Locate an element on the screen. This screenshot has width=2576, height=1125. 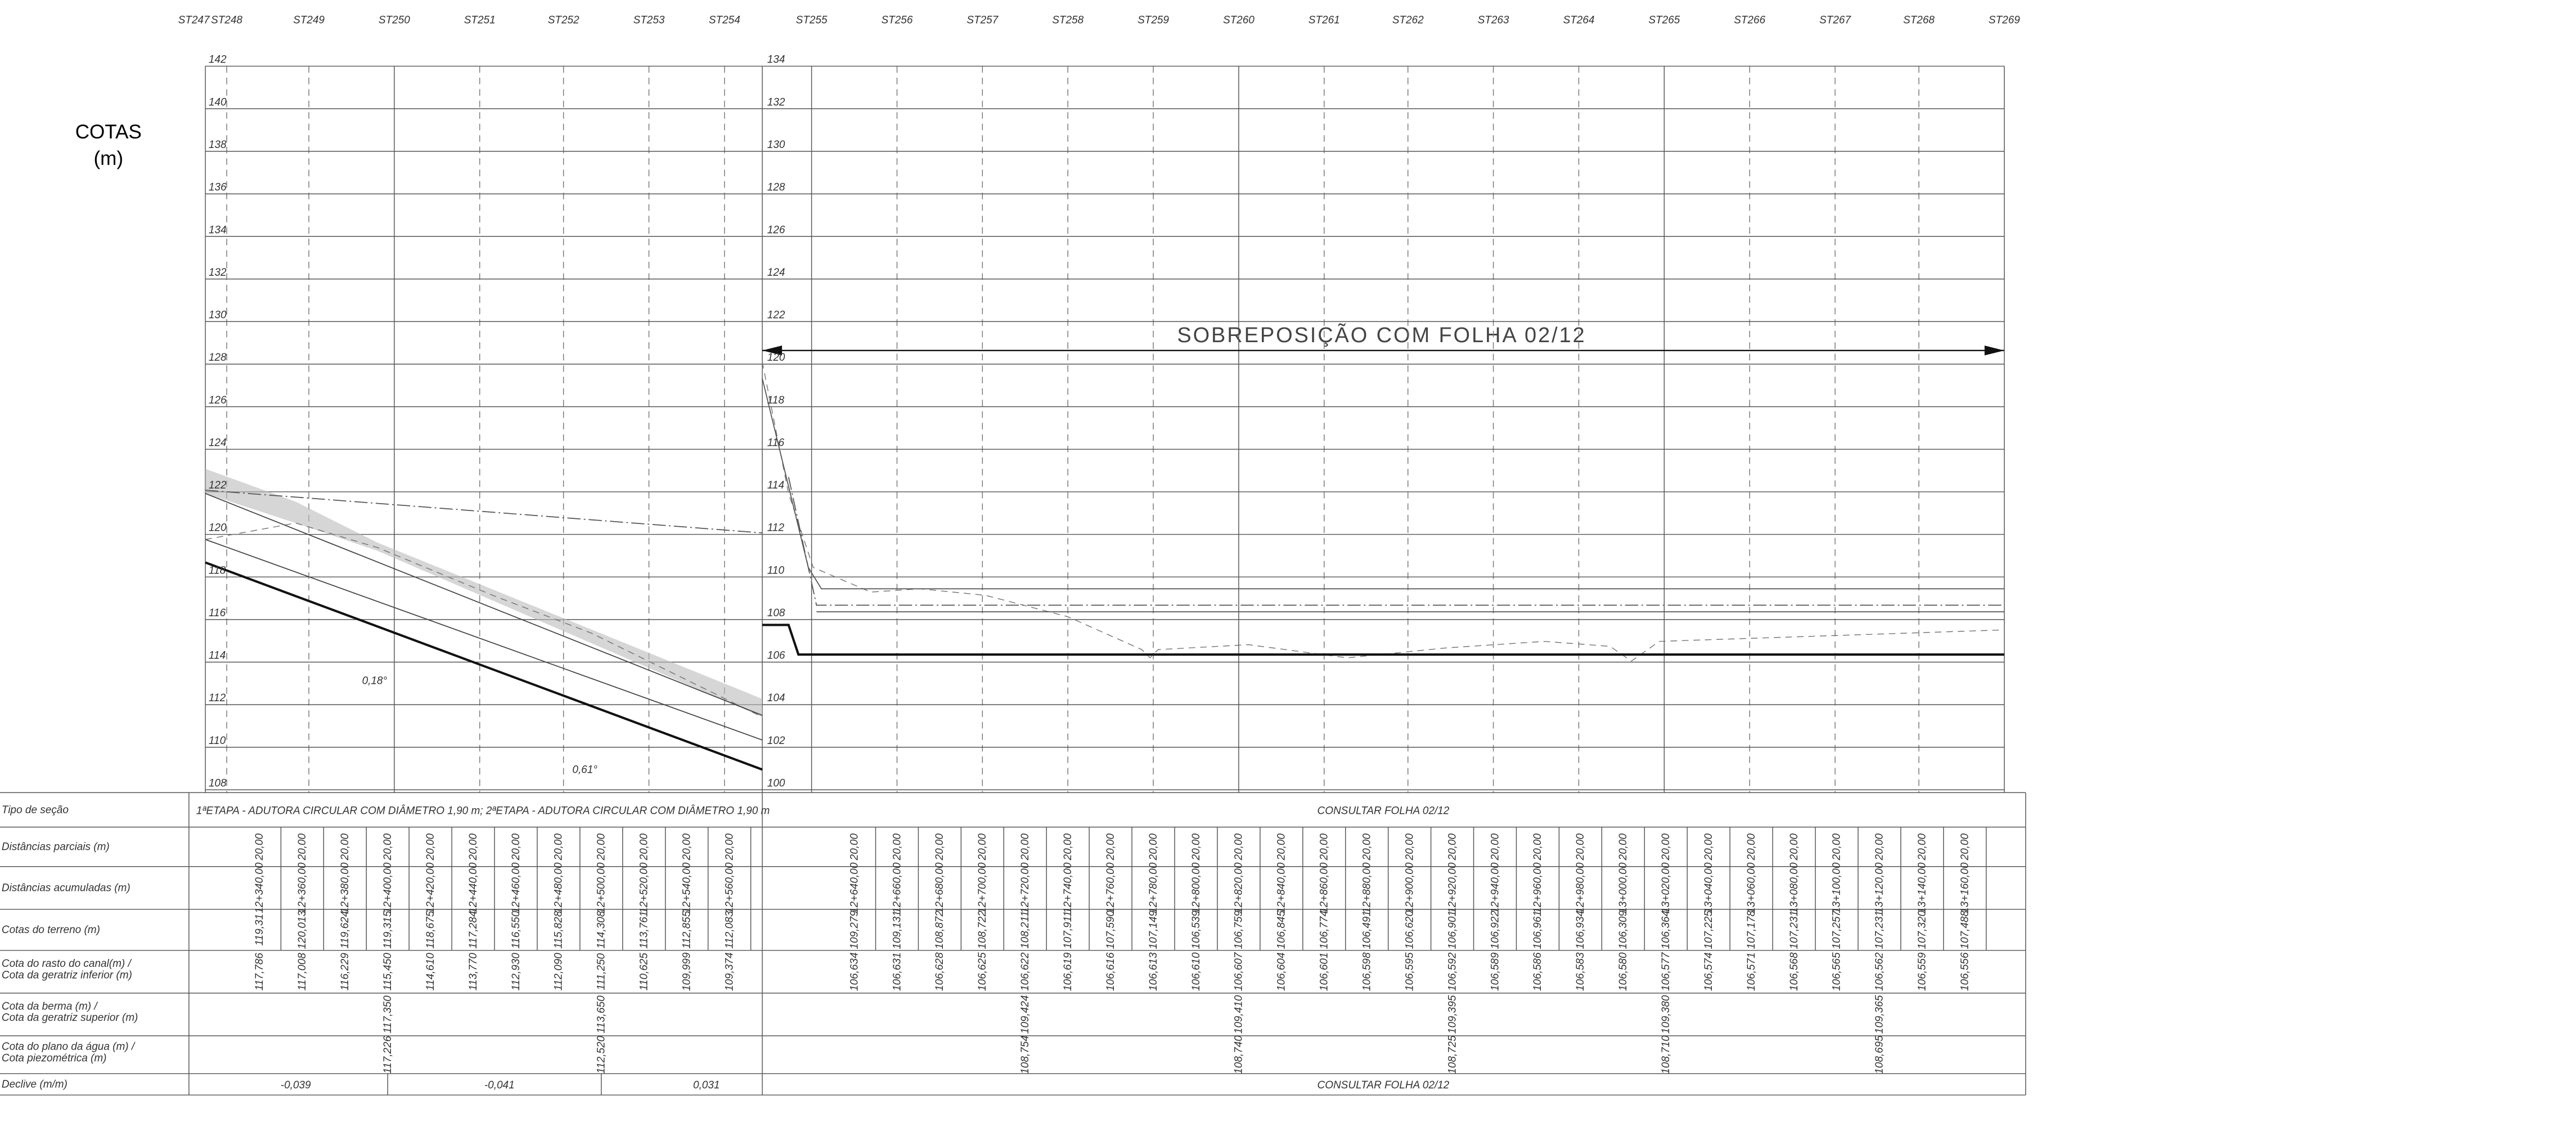
berma-value: 109,365 is located at coordinates (1880, 1015).